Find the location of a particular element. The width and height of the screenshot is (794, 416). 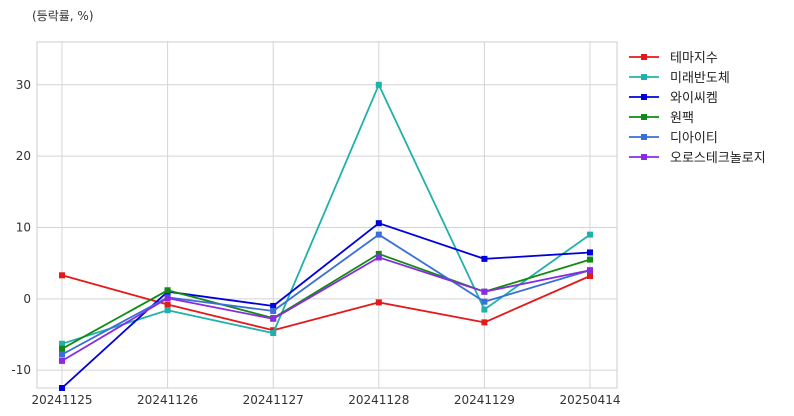

x-tick-label: 20241129 is located at coordinates (484, 400).